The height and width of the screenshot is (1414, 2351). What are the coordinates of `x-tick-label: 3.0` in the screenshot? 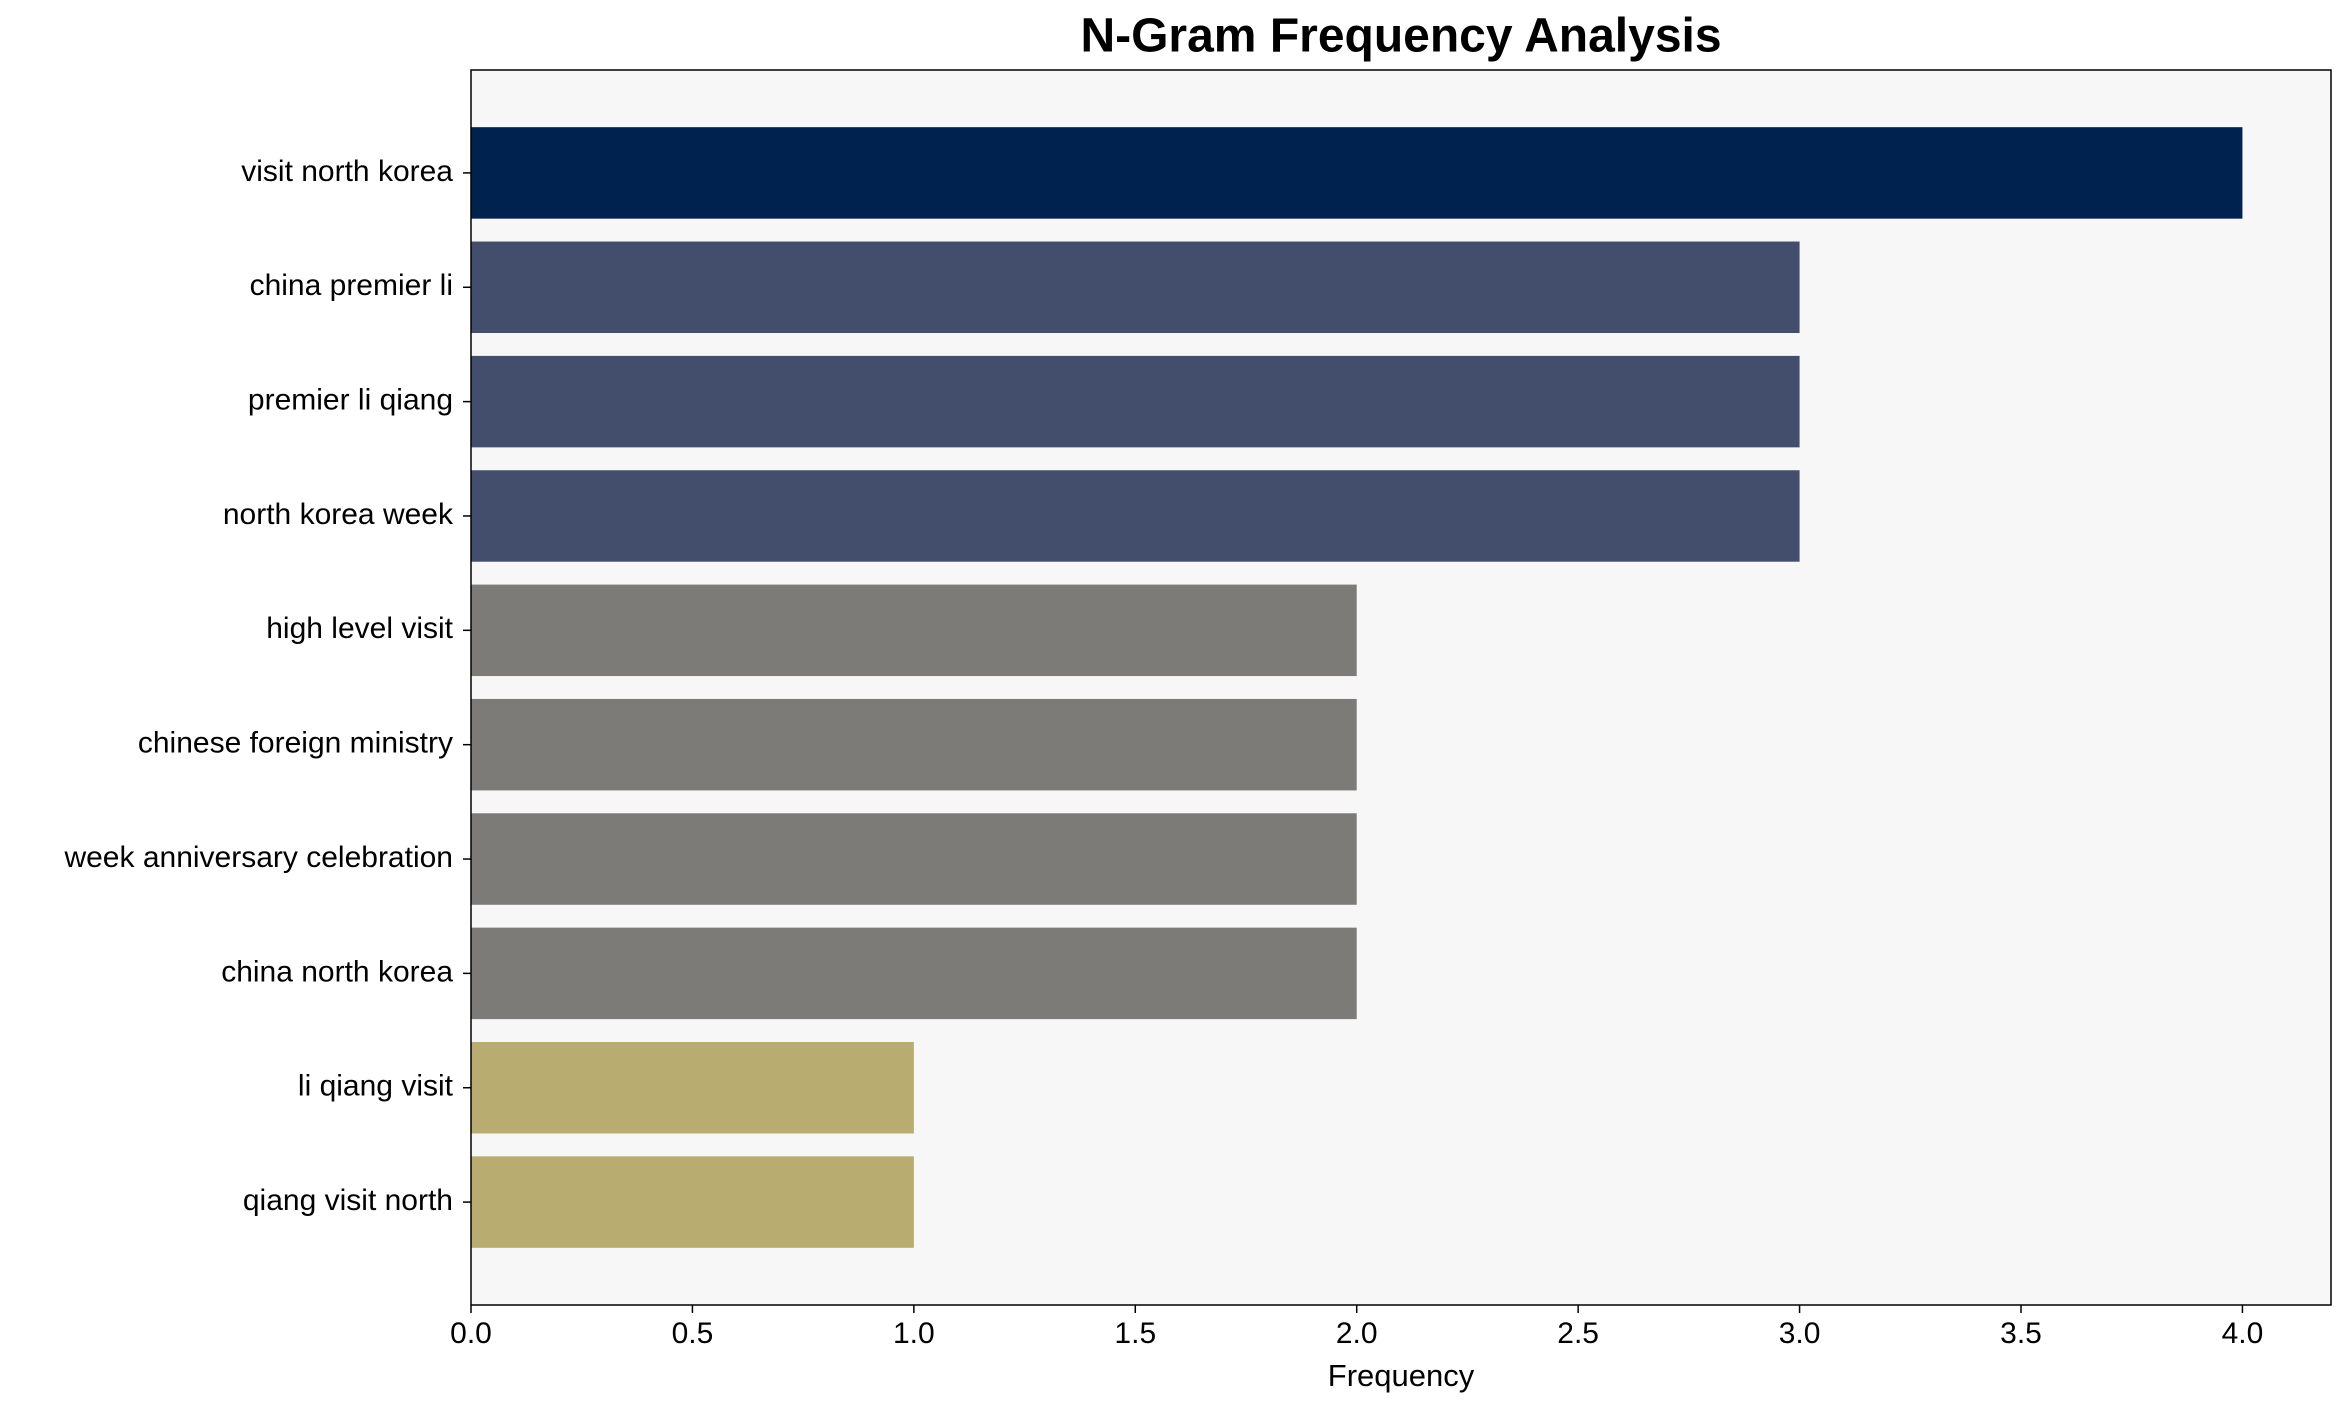 It's located at (1800, 1333).